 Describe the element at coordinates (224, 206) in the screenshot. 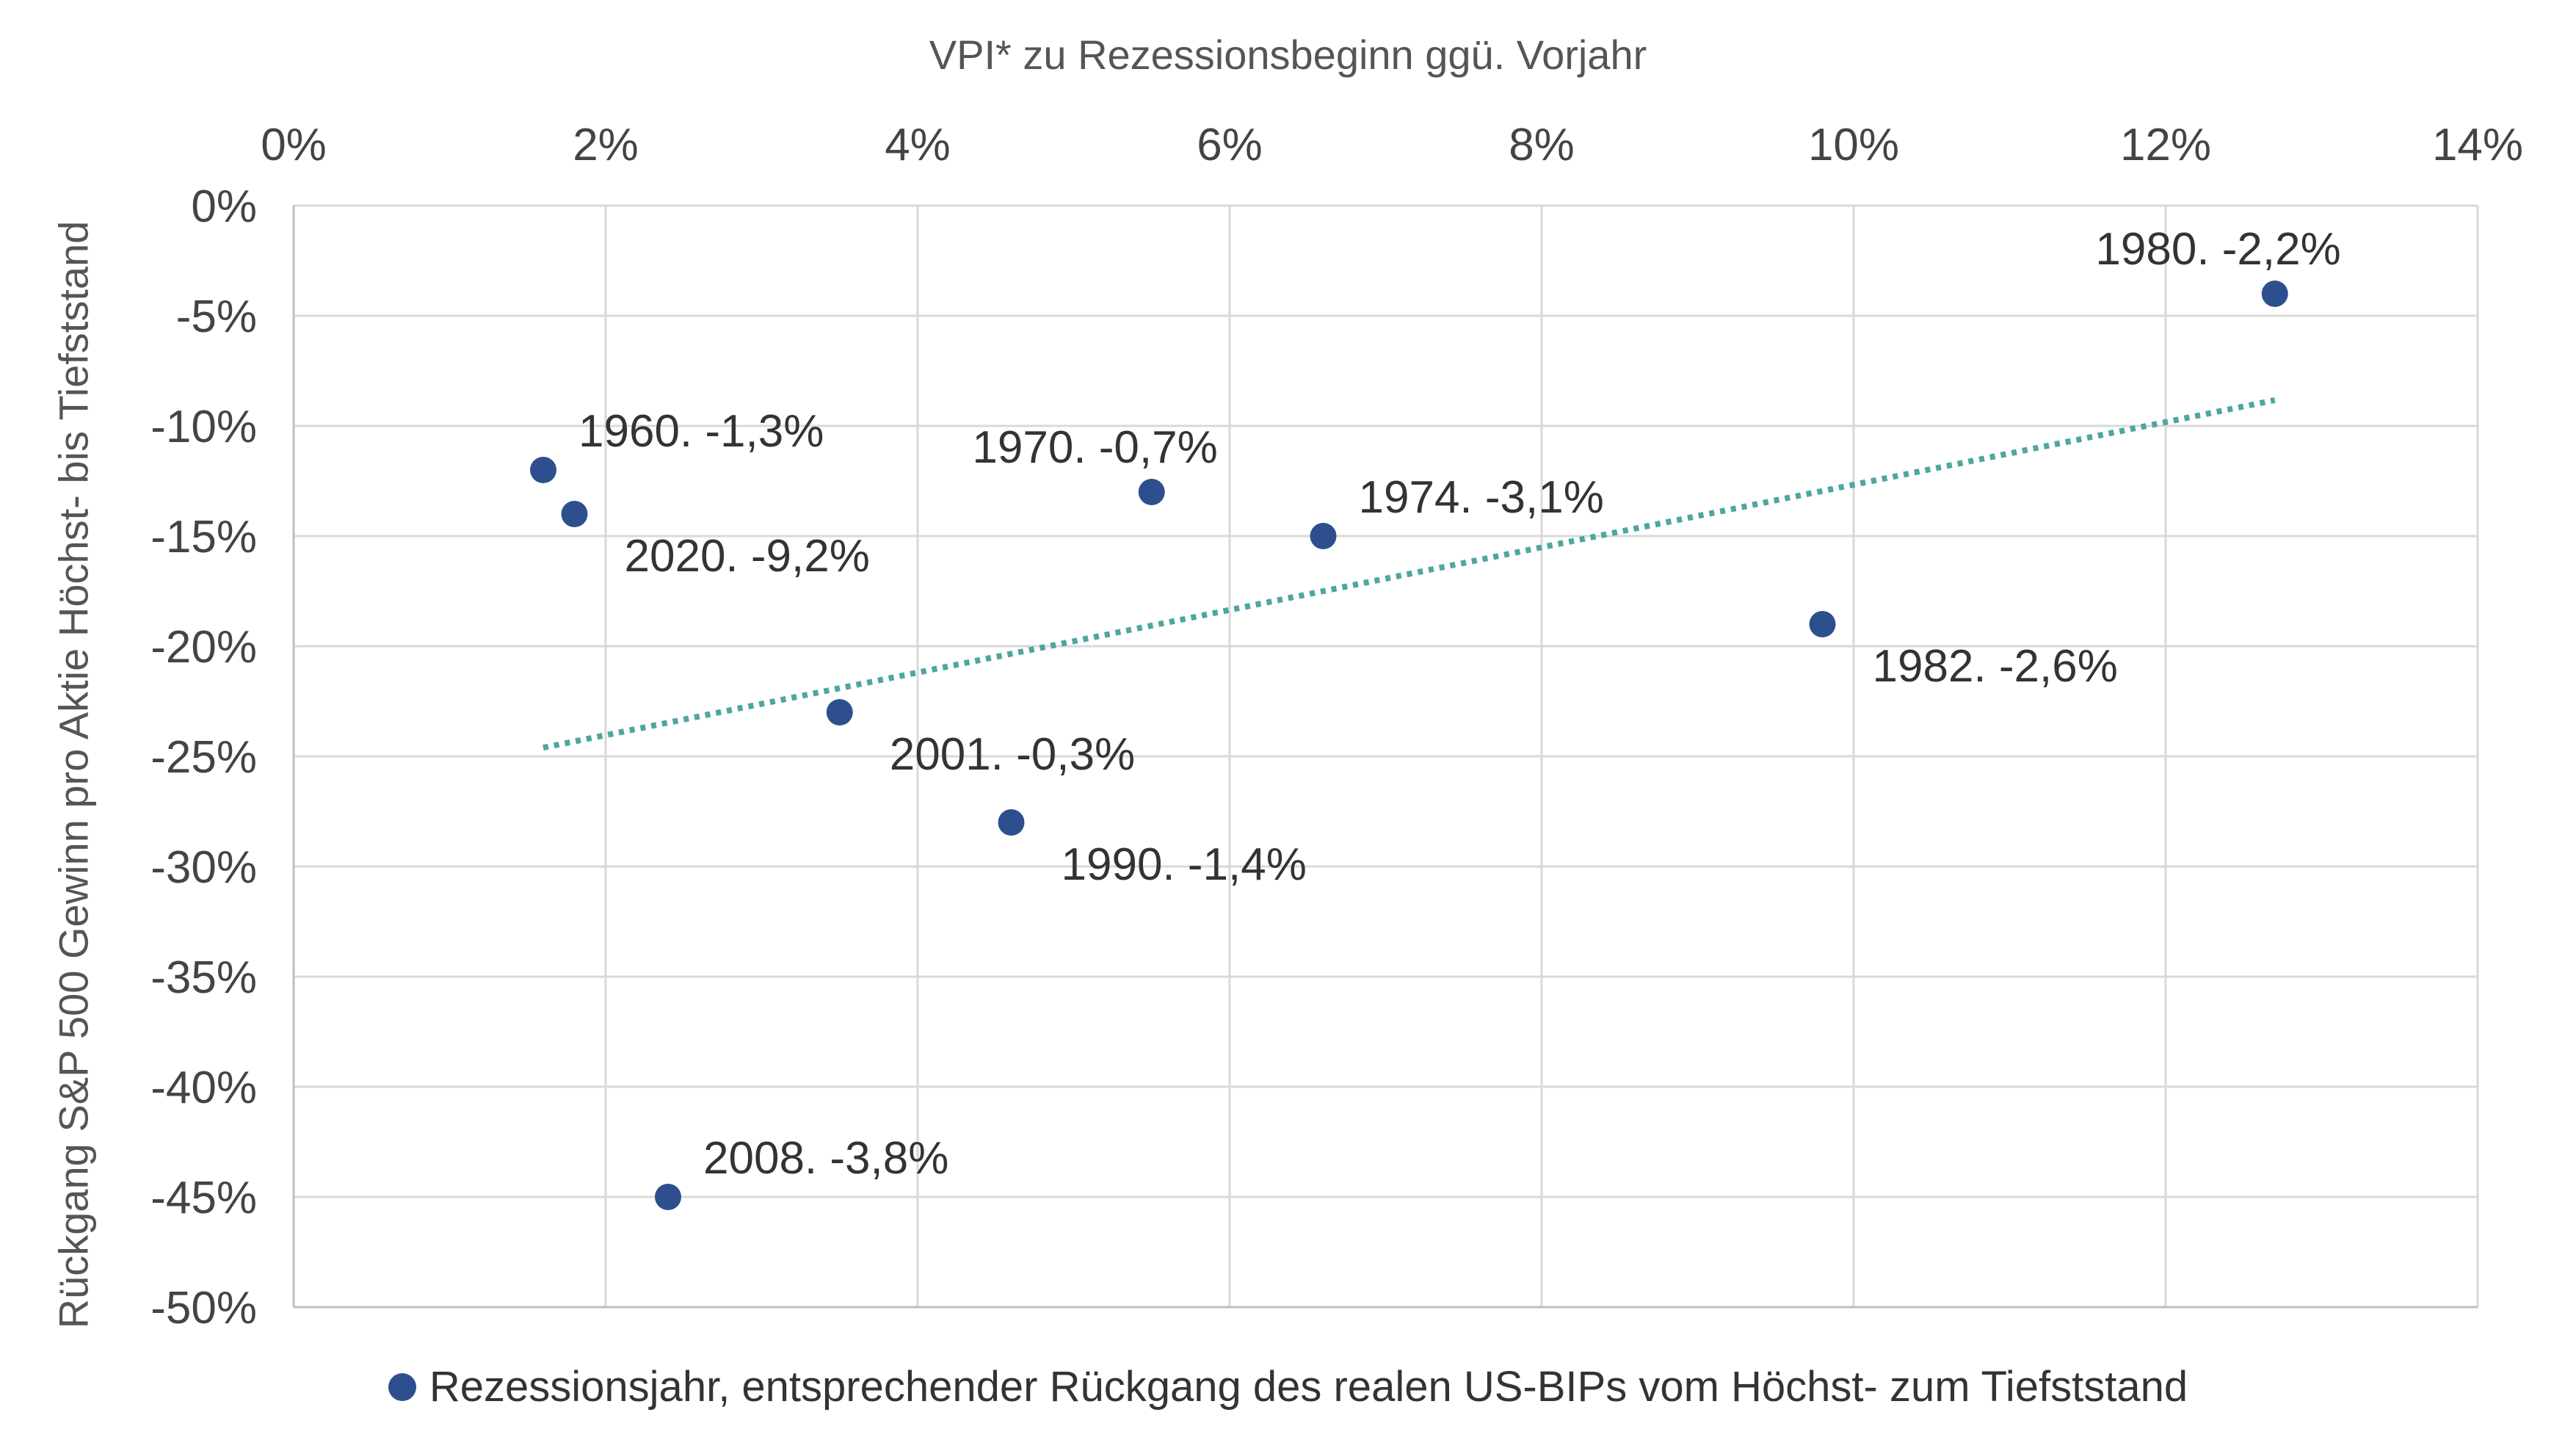

I see `y-tick-label: 0%` at that location.